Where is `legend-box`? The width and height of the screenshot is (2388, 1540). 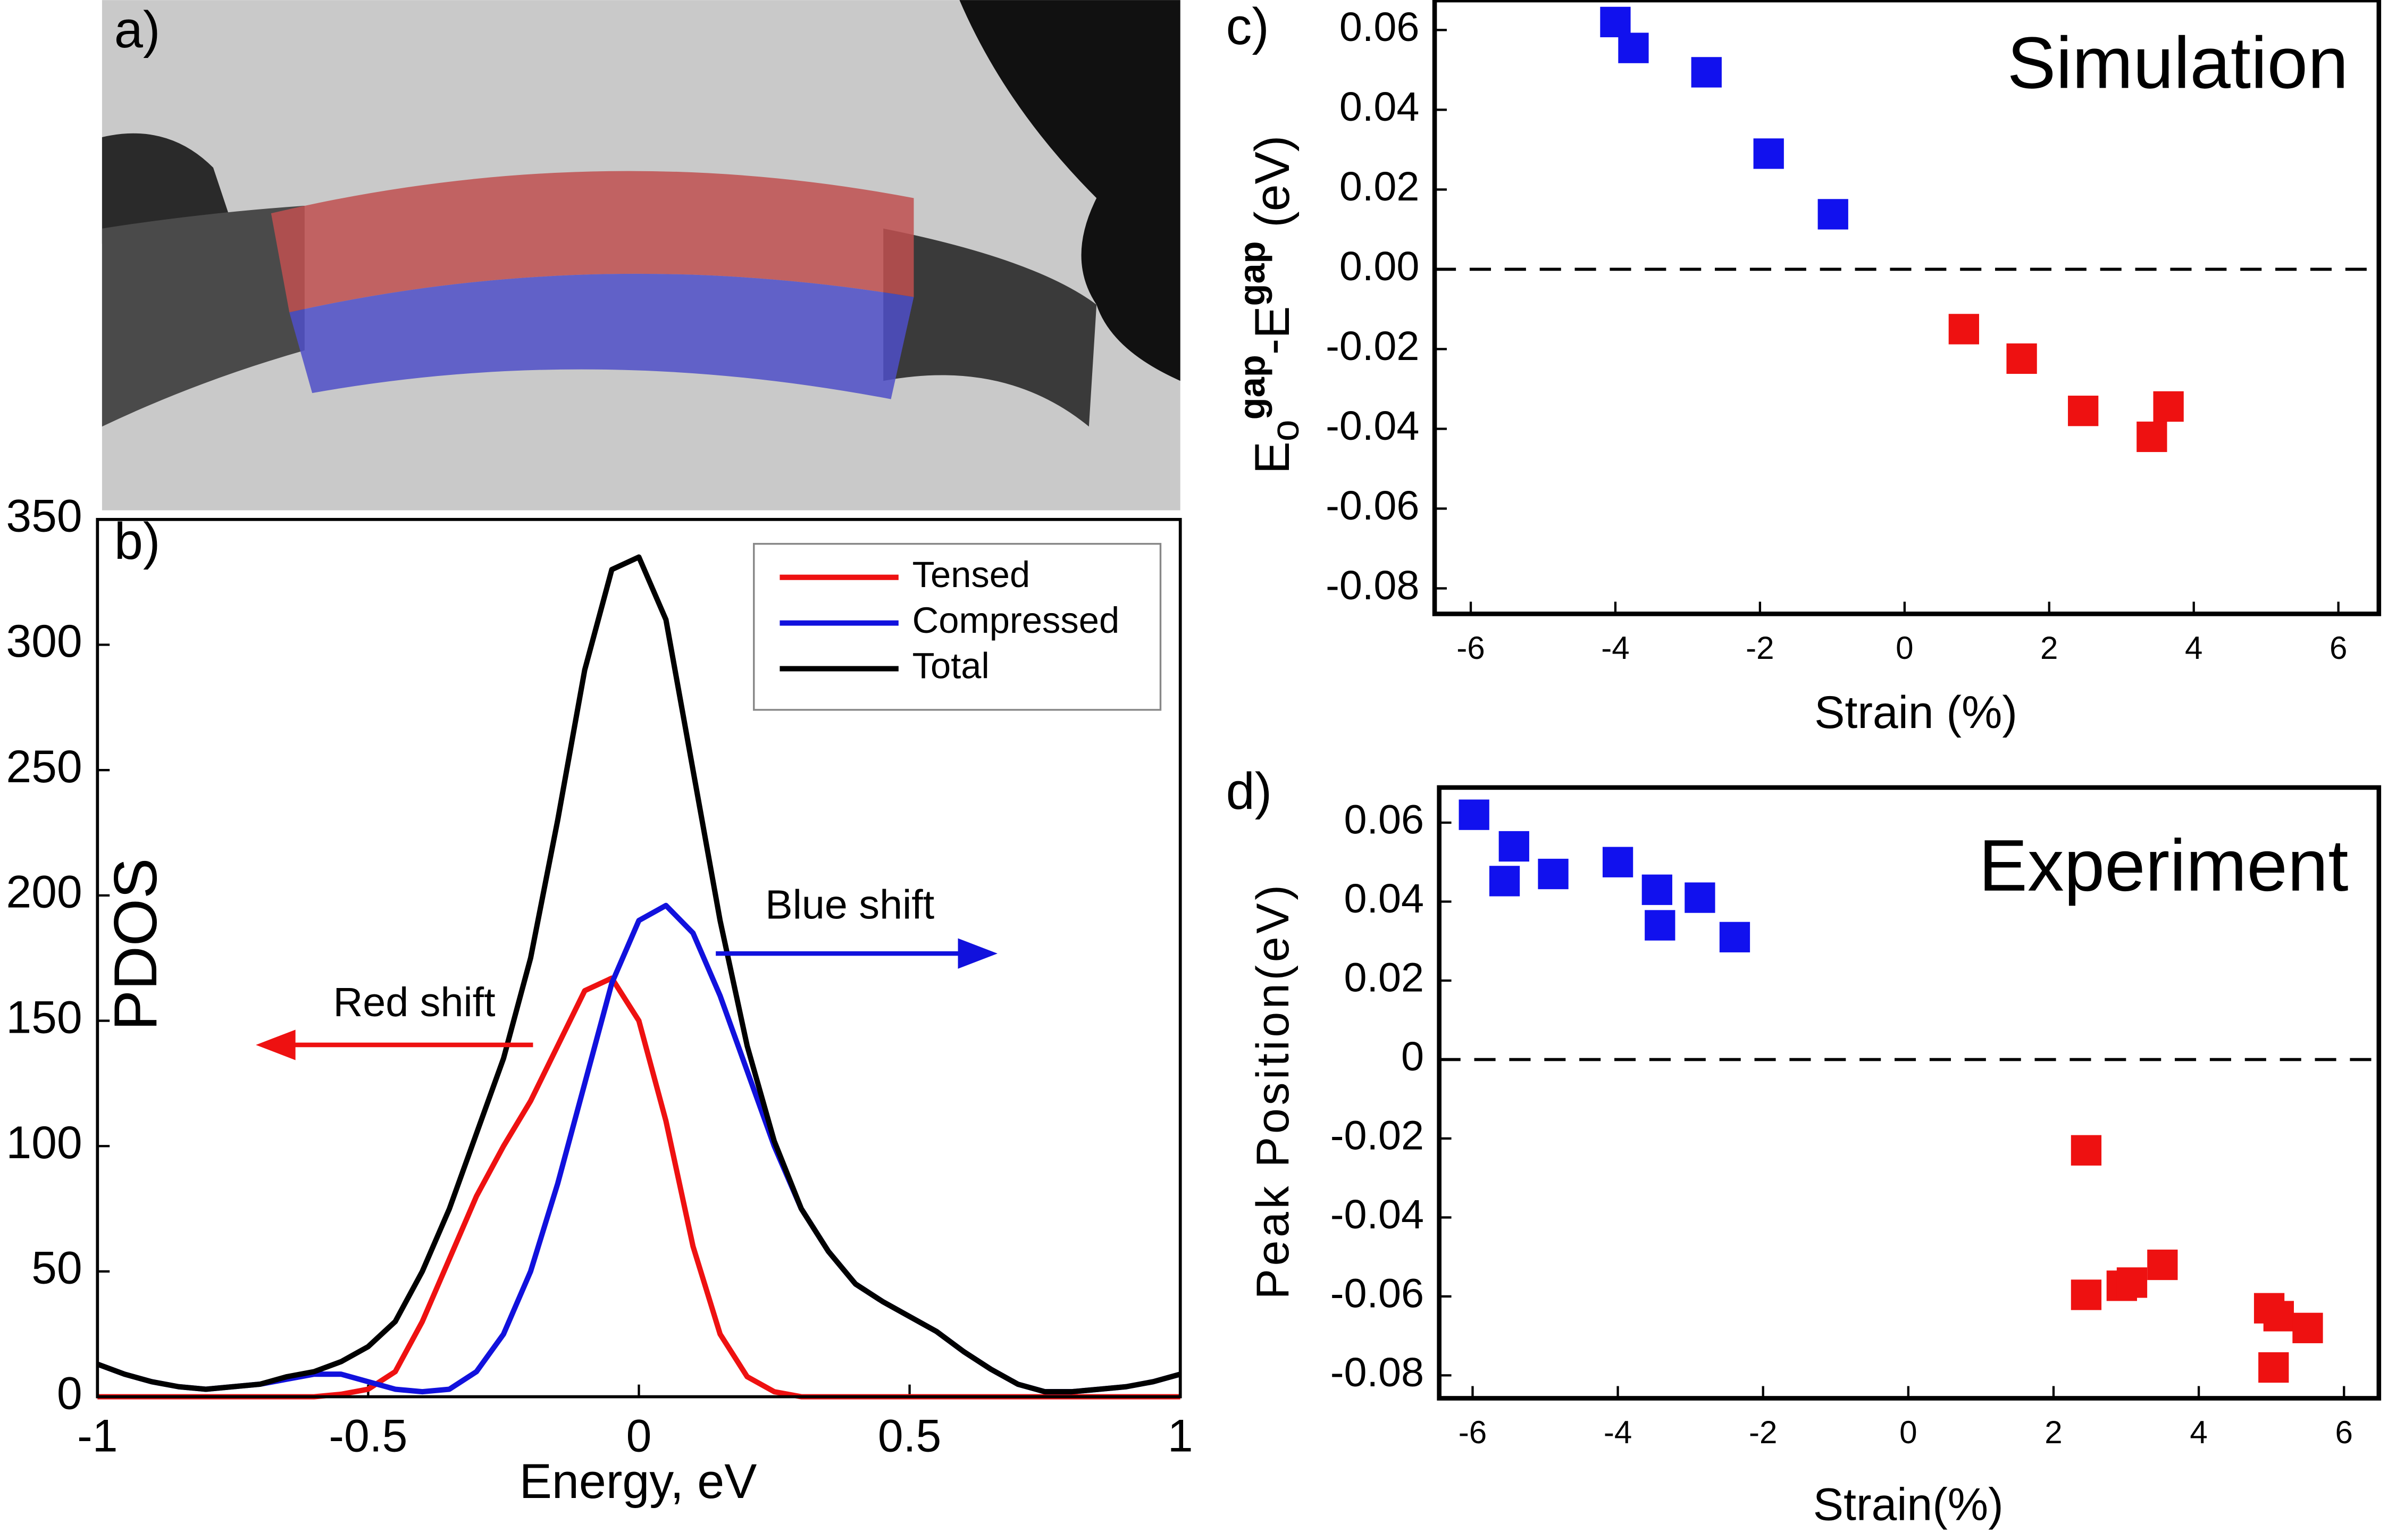 legend-box is located at coordinates (957, 626).